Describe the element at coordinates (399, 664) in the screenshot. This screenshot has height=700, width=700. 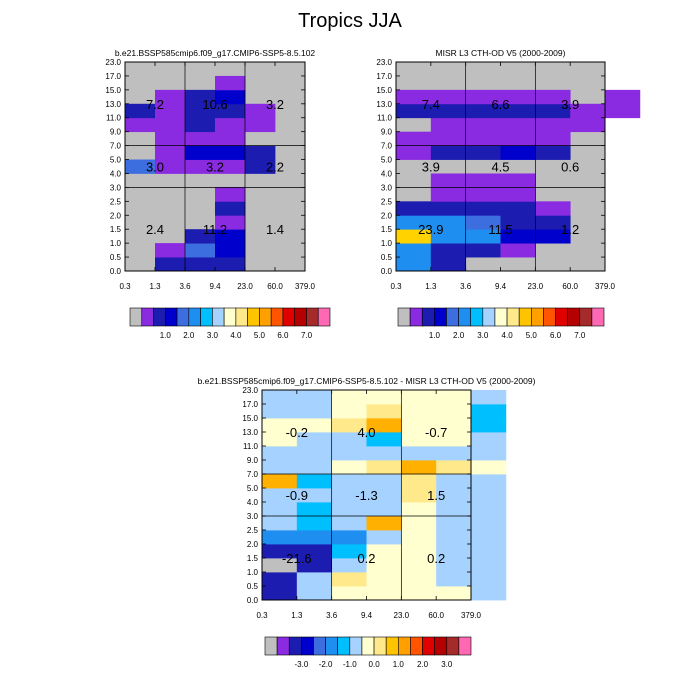
I see `colorbar-label: 1.0` at that location.